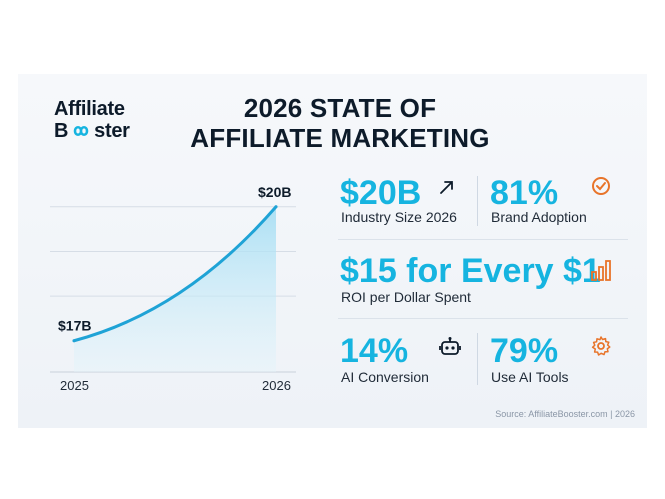 The height and width of the screenshot is (499, 665). I want to click on series-line, so click(175, 274).